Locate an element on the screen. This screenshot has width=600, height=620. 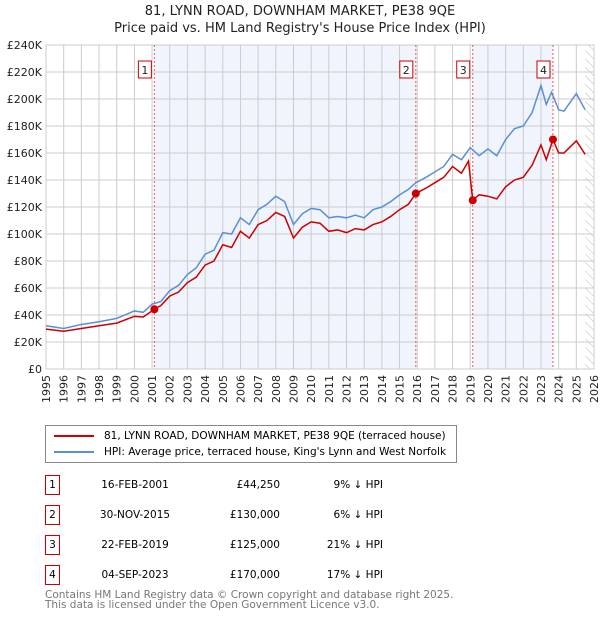
y-tick-label: £100K is located at coordinates (25, 234).